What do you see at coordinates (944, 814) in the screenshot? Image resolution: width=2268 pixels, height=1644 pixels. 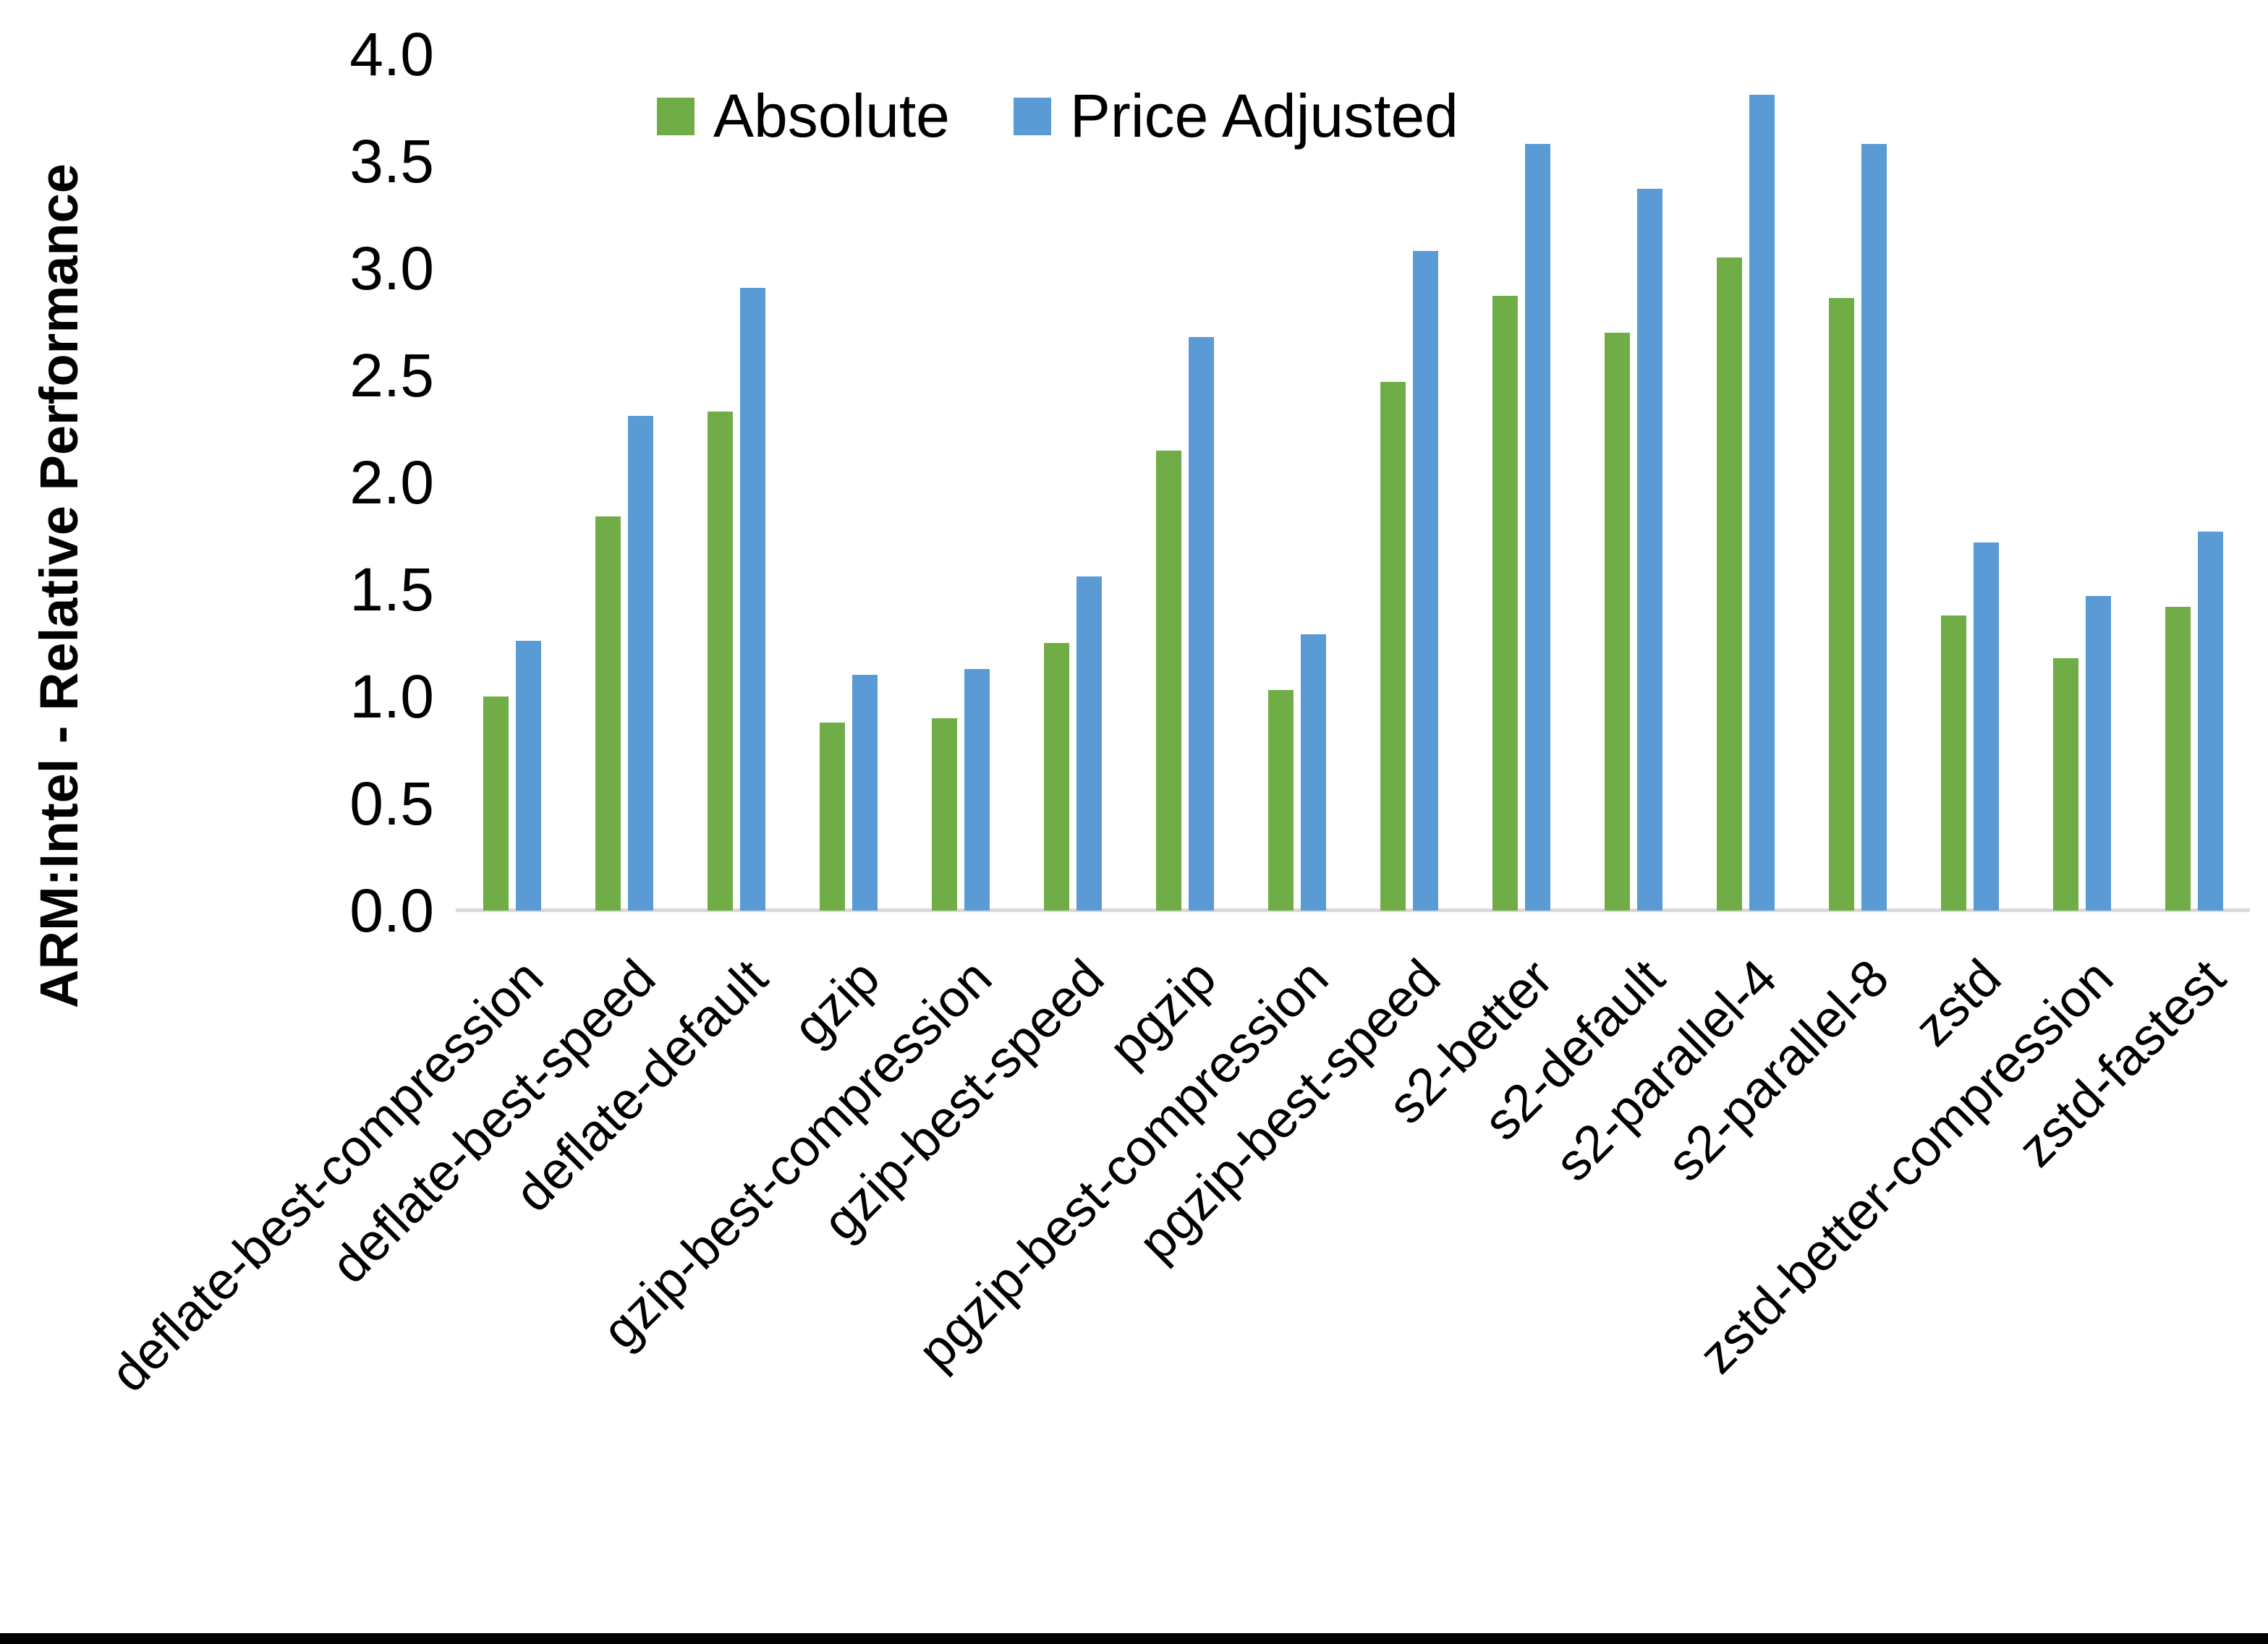 I see `bar-absolute-gzip-best-compression` at bounding box center [944, 814].